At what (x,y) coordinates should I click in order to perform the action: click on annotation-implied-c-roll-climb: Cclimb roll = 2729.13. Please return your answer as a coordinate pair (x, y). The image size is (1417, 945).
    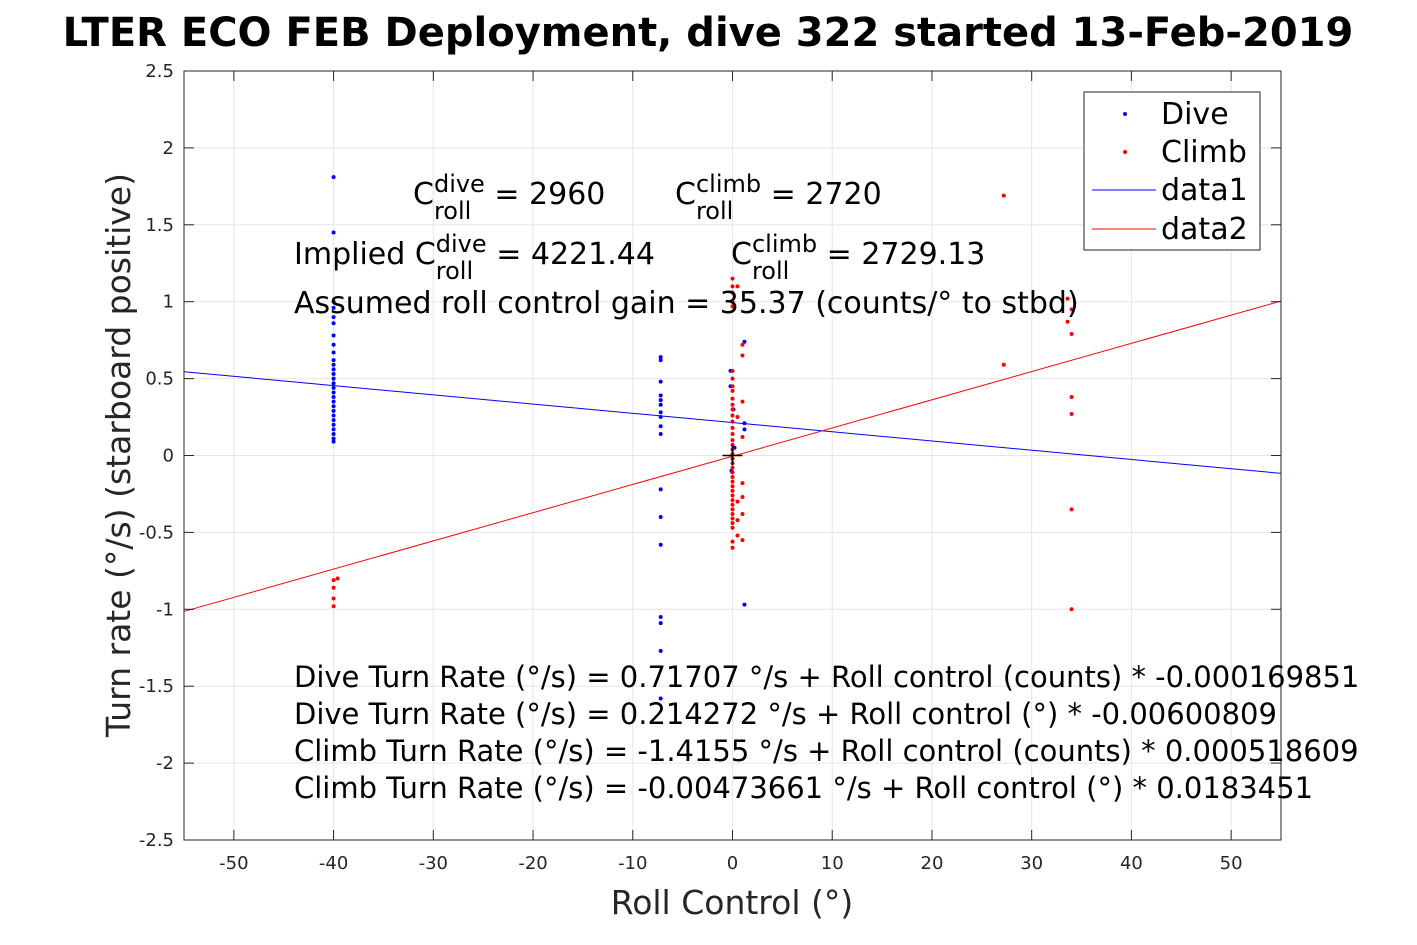
    Looking at the image, I should click on (858, 257).